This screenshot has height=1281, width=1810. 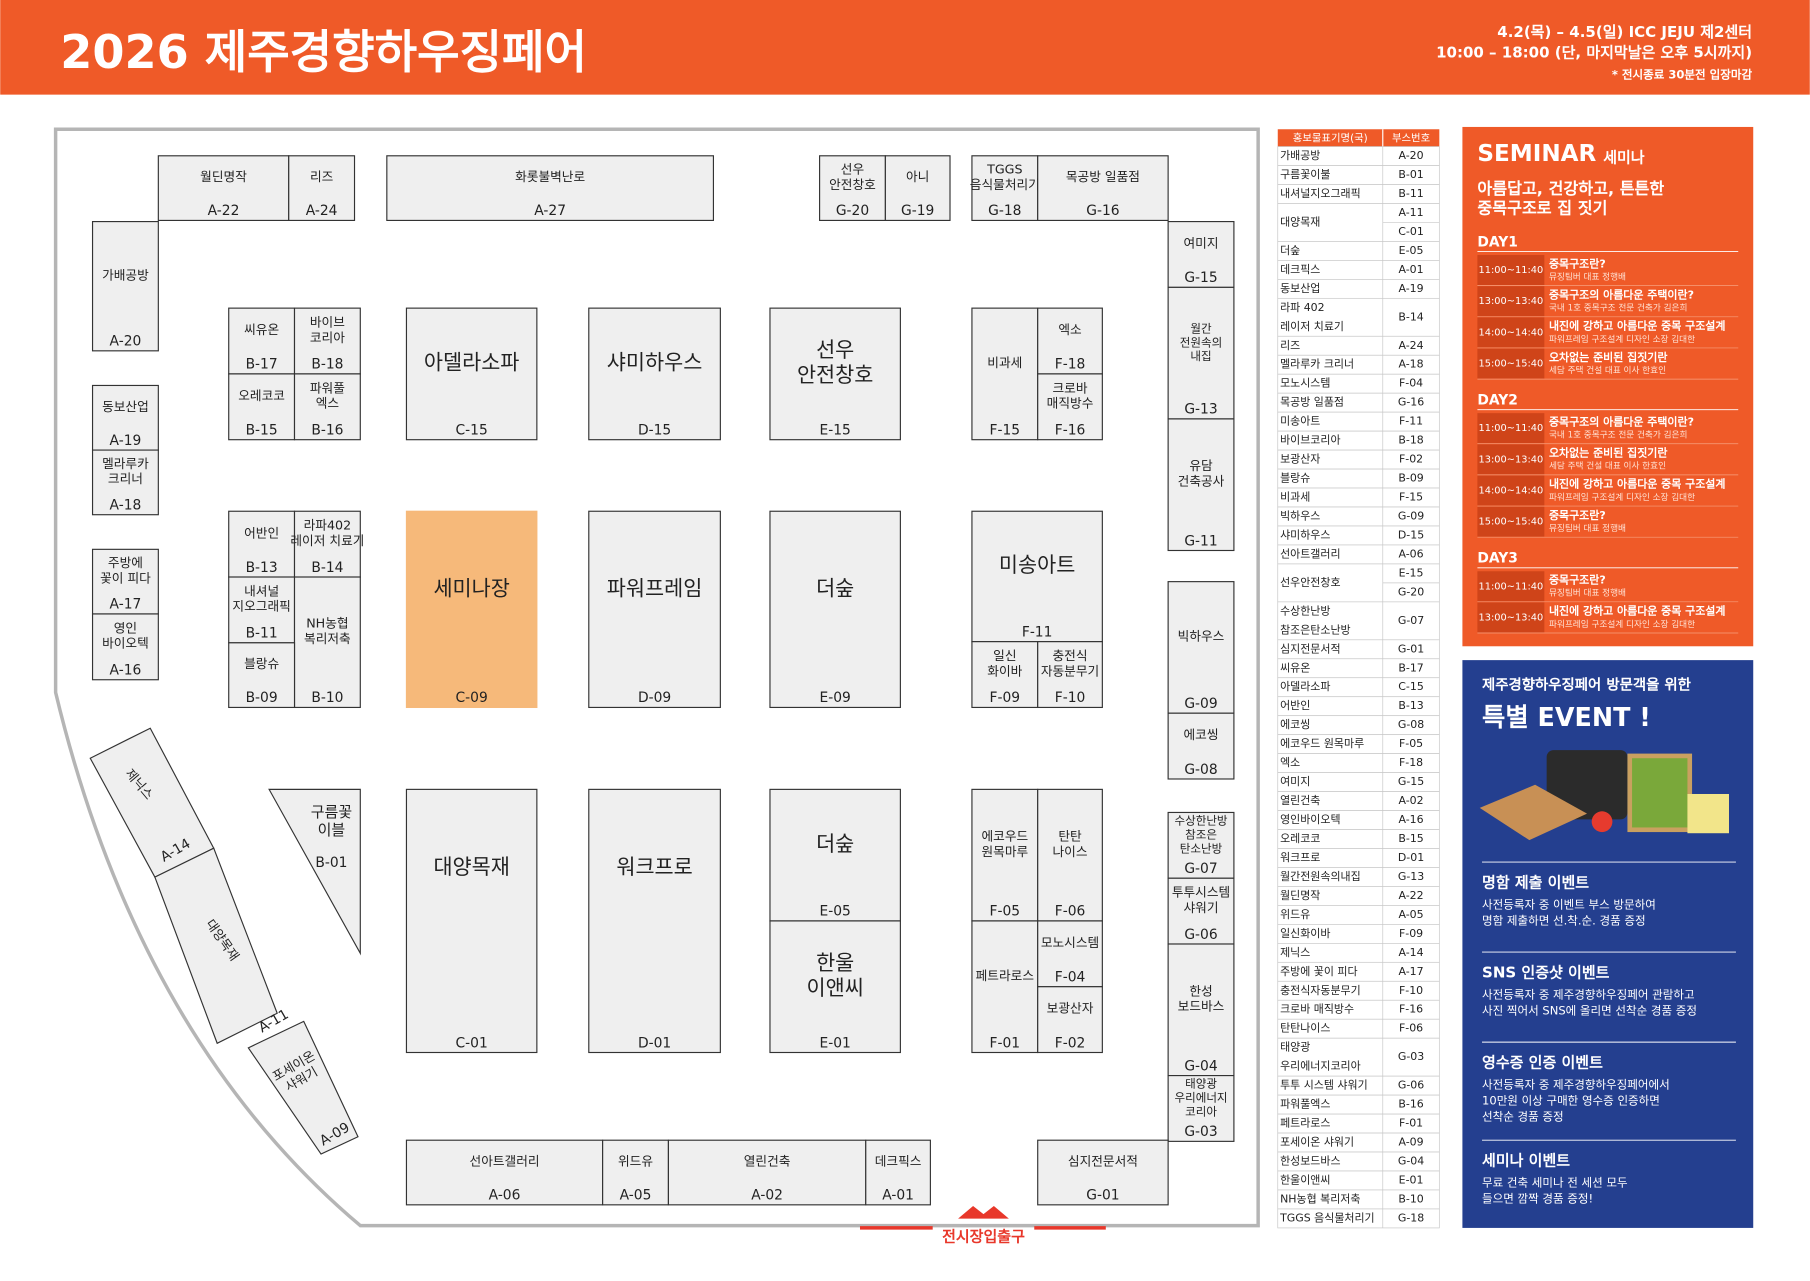 What do you see at coordinates (1577, 263) in the screenshot?
I see `session-title: 중목구조란?` at bounding box center [1577, 263].